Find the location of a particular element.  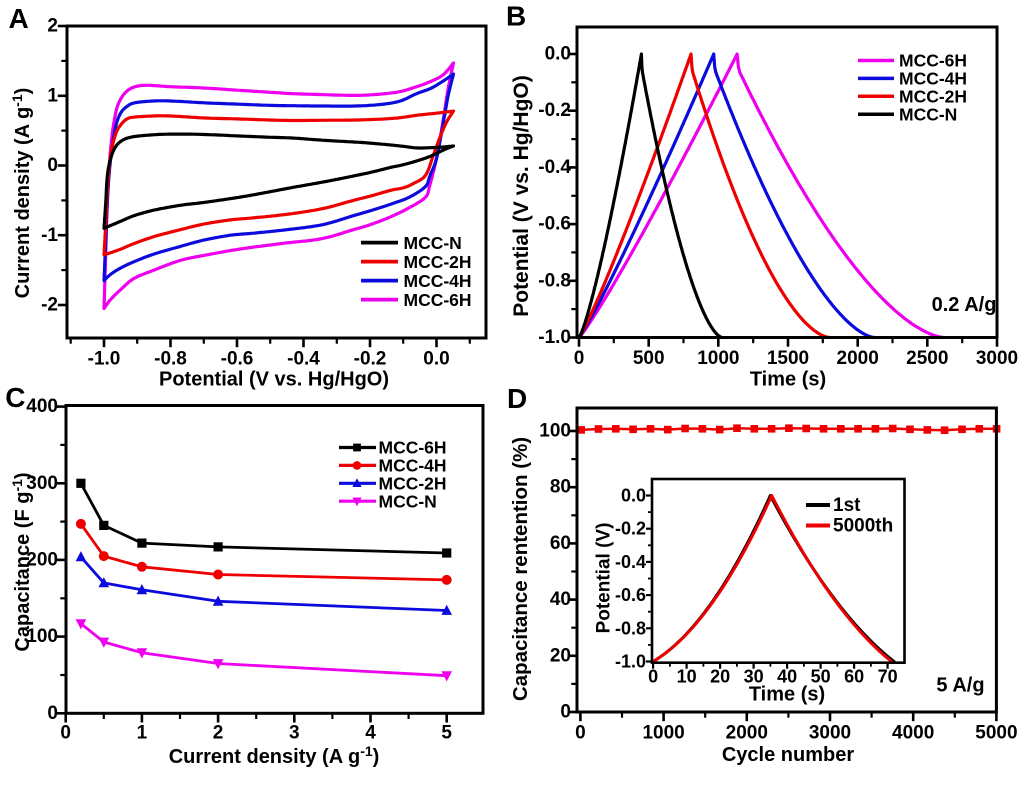

svg-text: Capacitance rentention (%) is located at coordinates (520, 569).